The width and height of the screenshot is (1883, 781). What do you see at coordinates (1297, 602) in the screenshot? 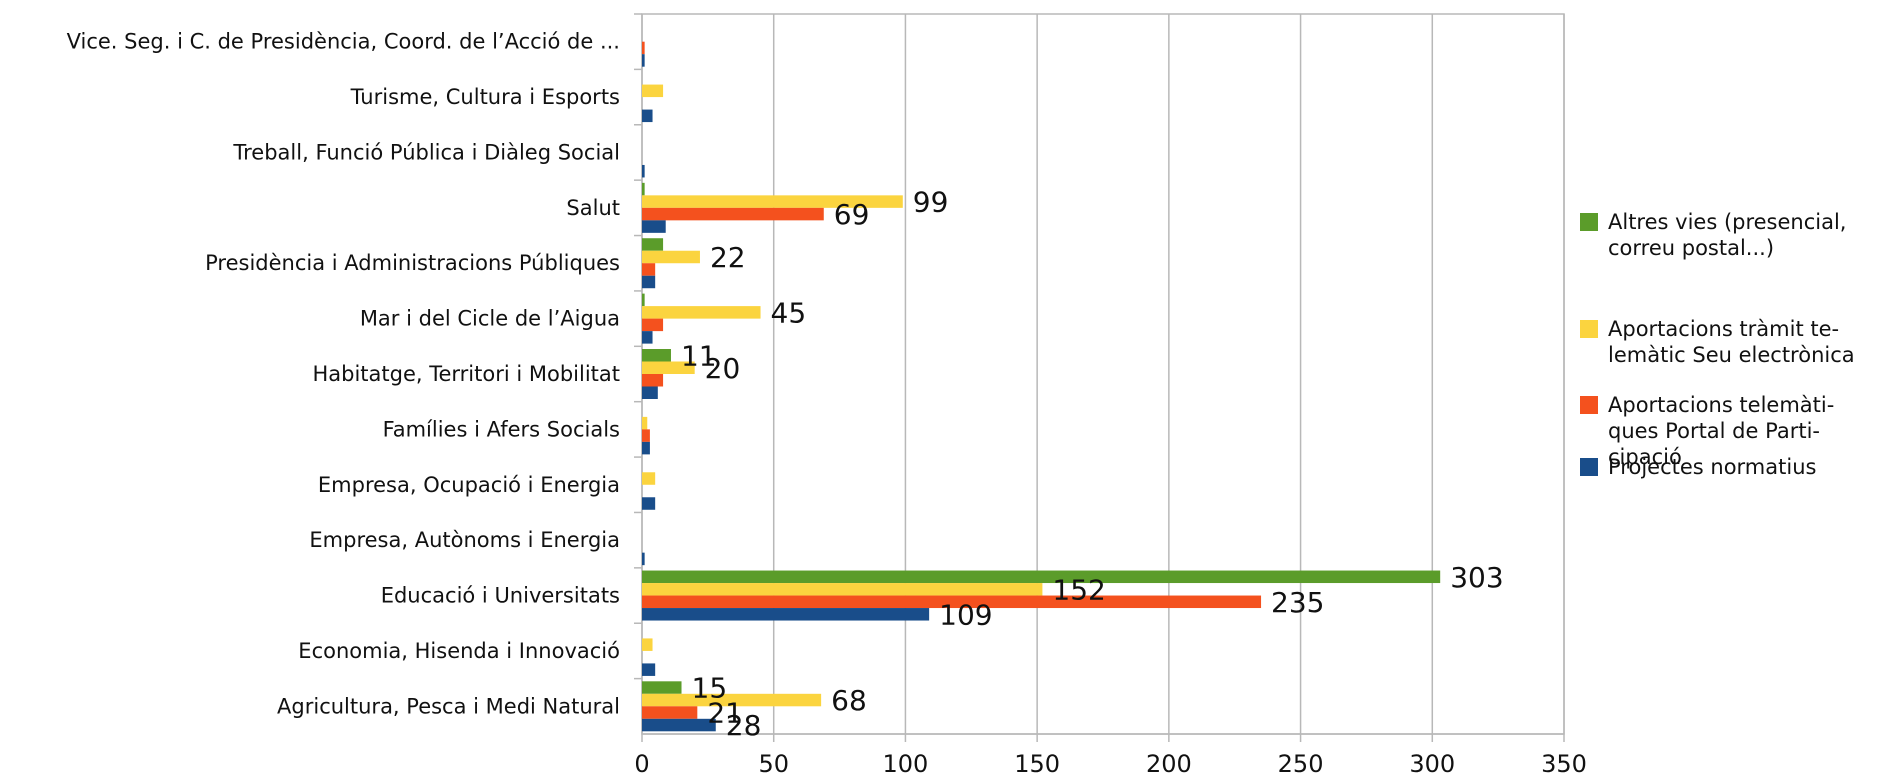
I see `data-label: 235` at bounding box center [1297, 602].